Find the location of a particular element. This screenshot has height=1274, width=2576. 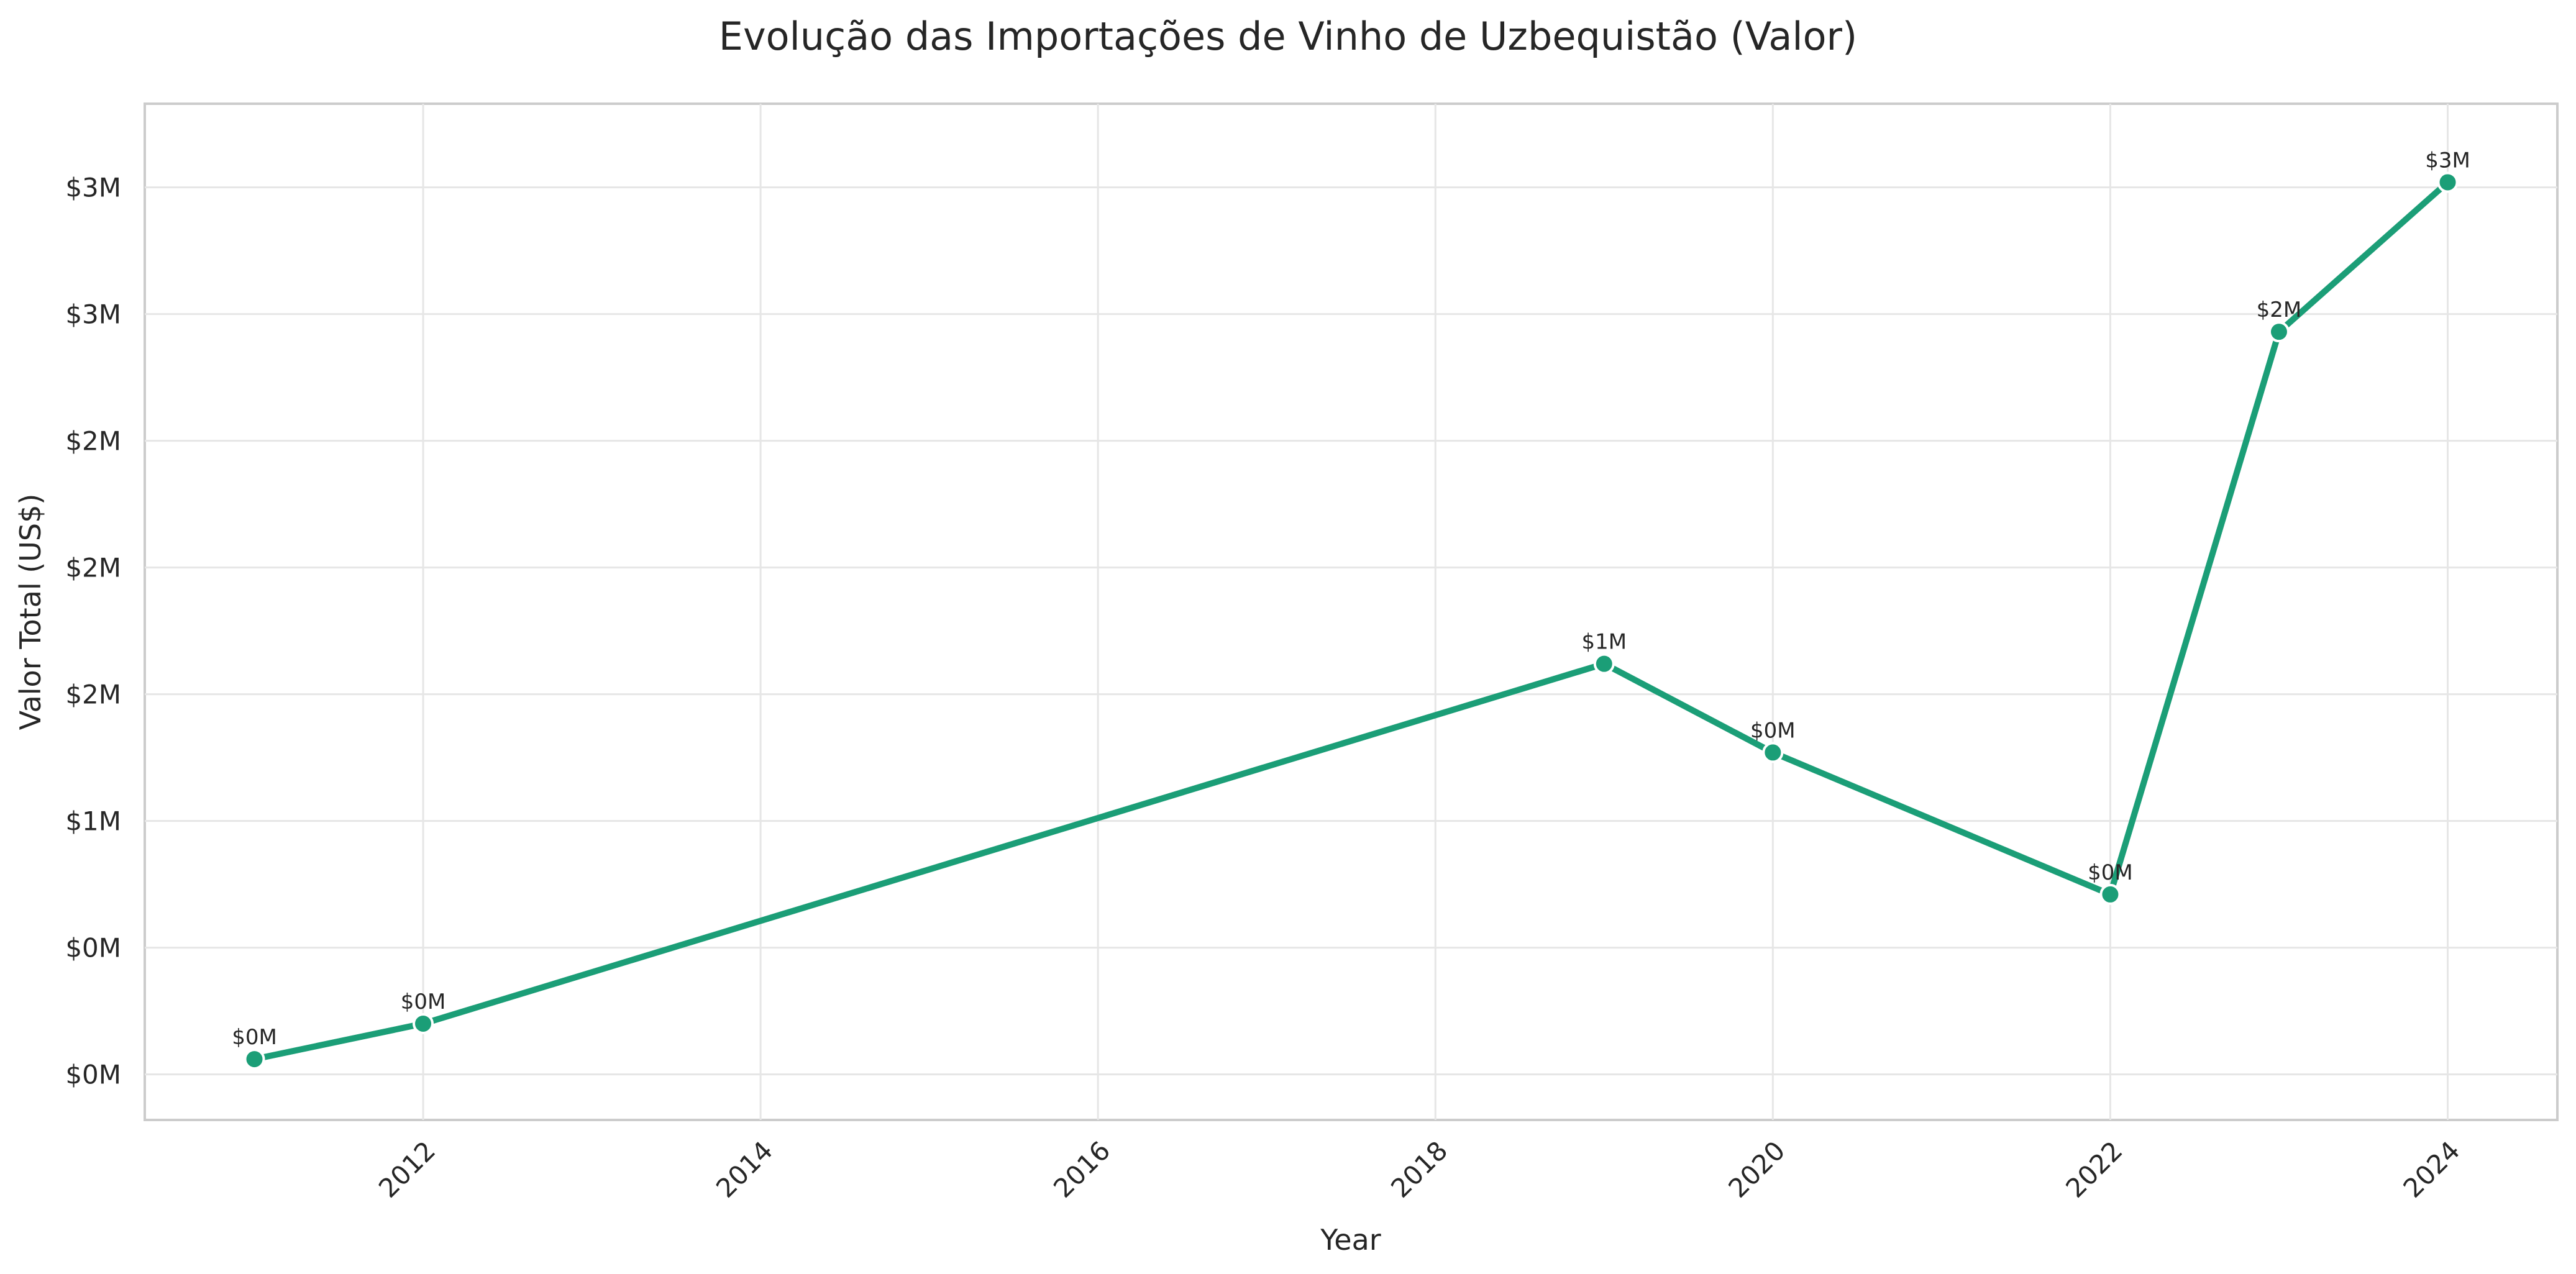

x-tick-label: 2016 is located at coordinates (1082, 1169).